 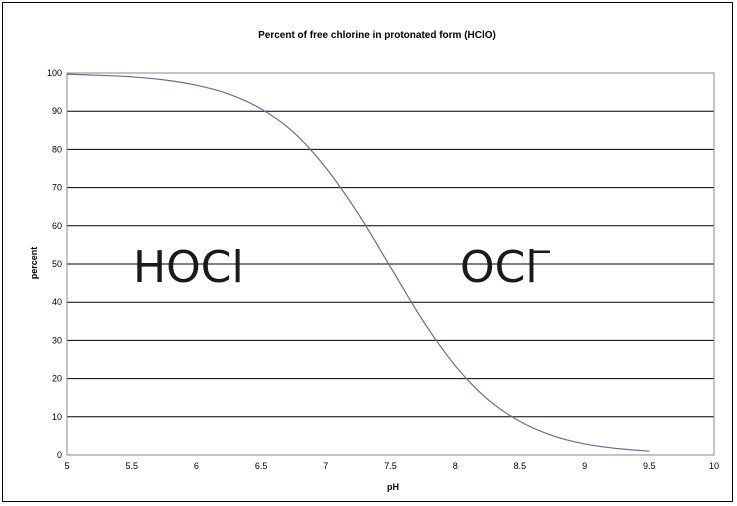 What do you see at coordinates (57, 417) in the screenshot?
I see `y-tick-label: 10` at bounding box center [57, 417].